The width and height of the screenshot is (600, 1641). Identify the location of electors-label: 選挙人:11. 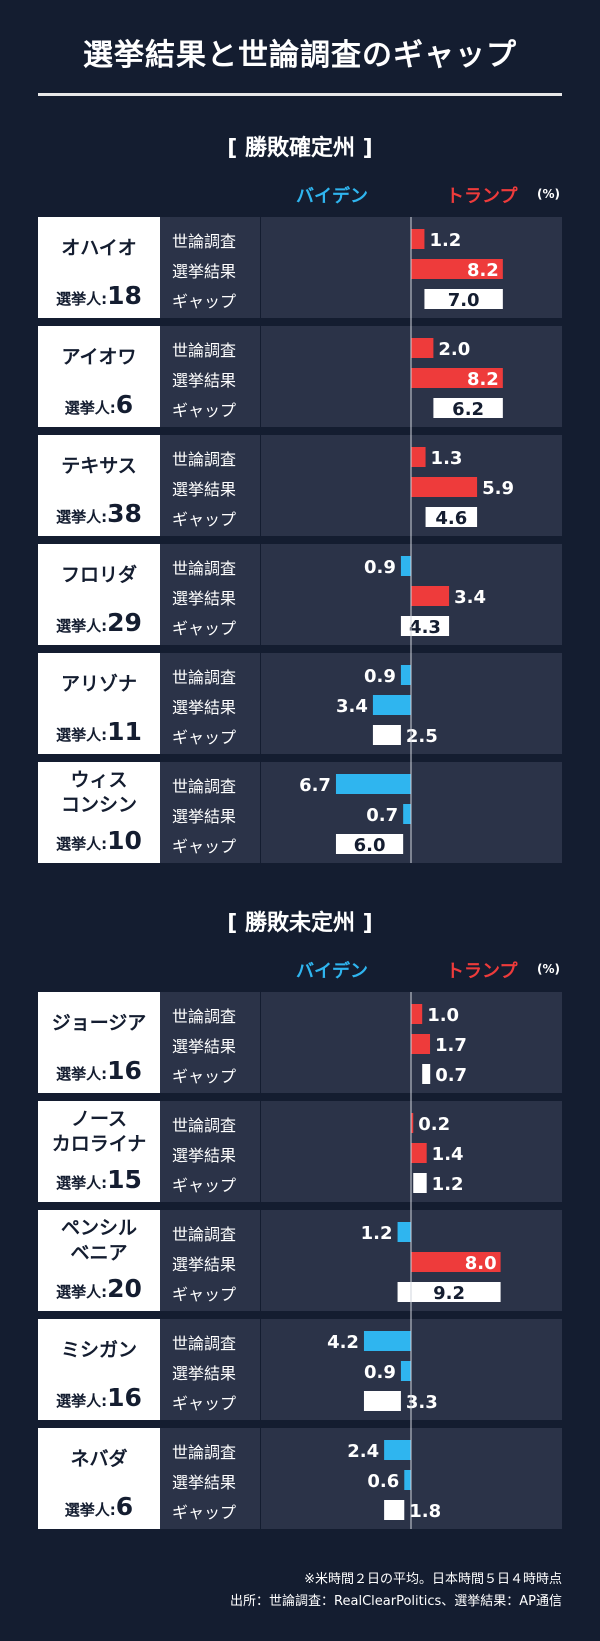
(99, 731).